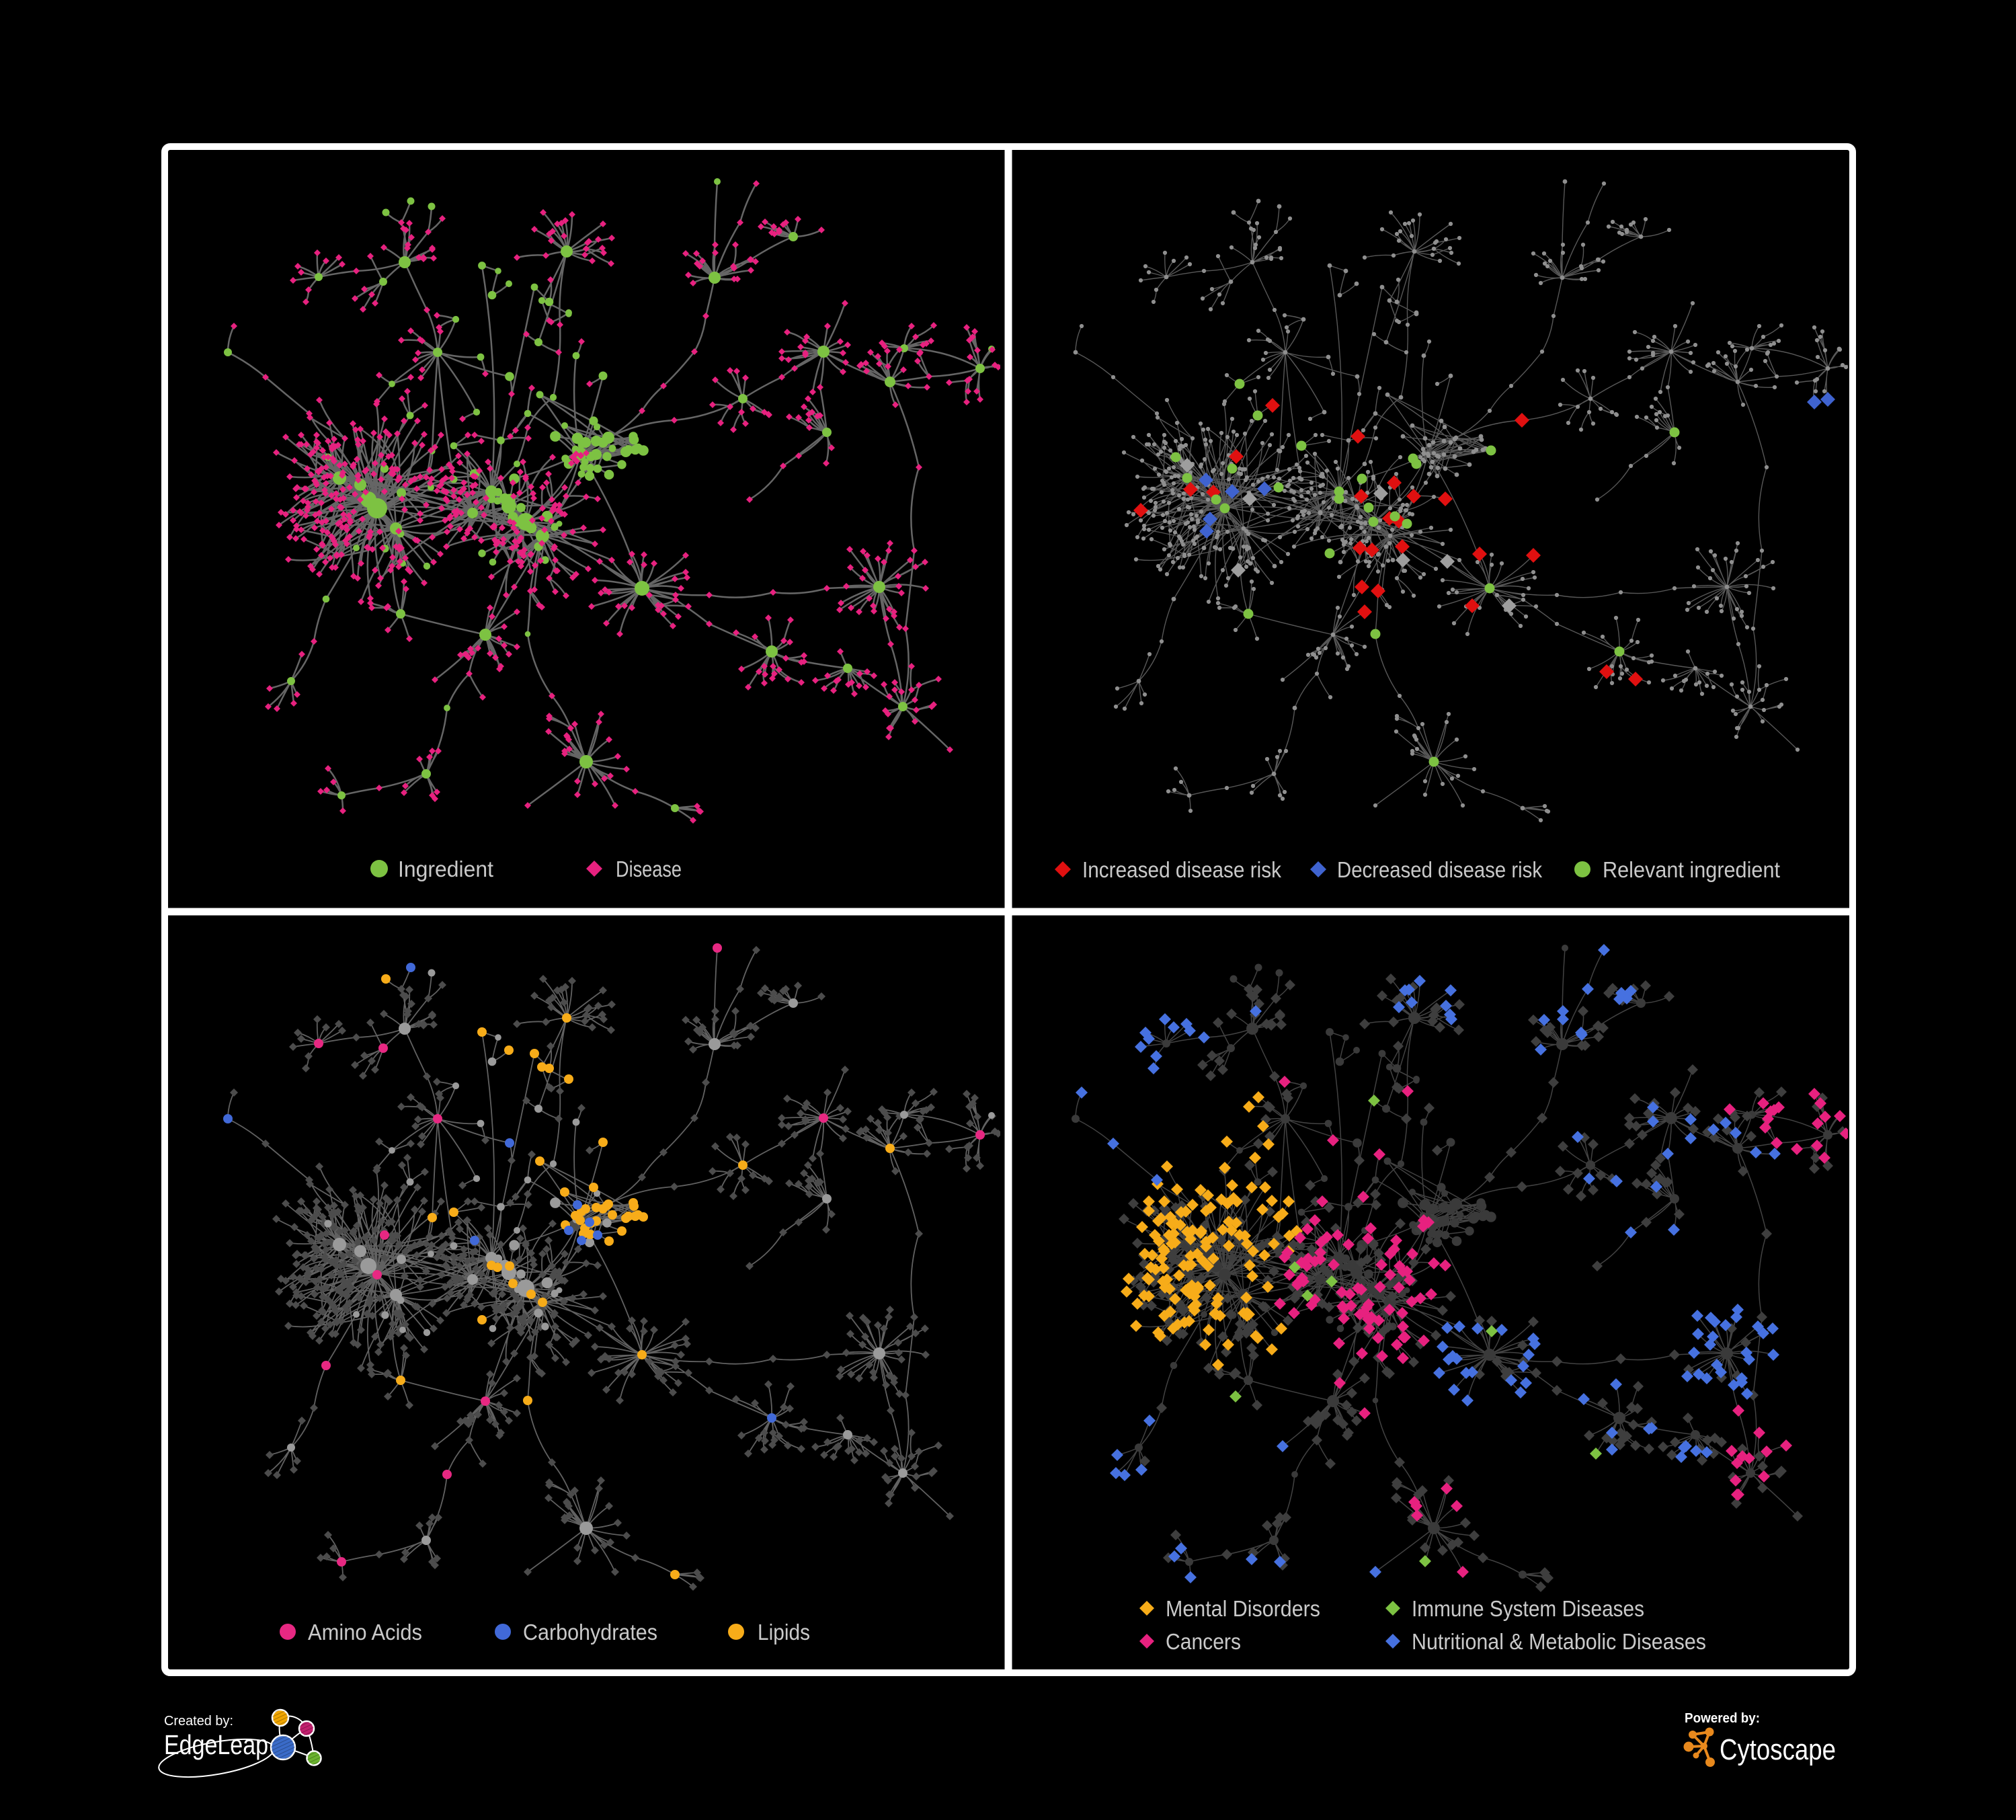  What do you see at coordinates (445, 869) in the screenshot?
I see `svg-text: Ingredient` at bounding box center [445, 869].